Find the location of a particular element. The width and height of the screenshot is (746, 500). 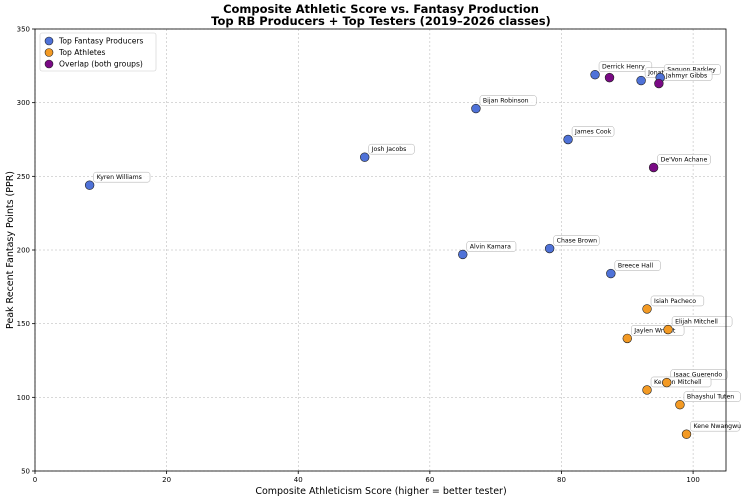

point-label-text: Jahmyr Gibbs is located at coordinates (686, 76).